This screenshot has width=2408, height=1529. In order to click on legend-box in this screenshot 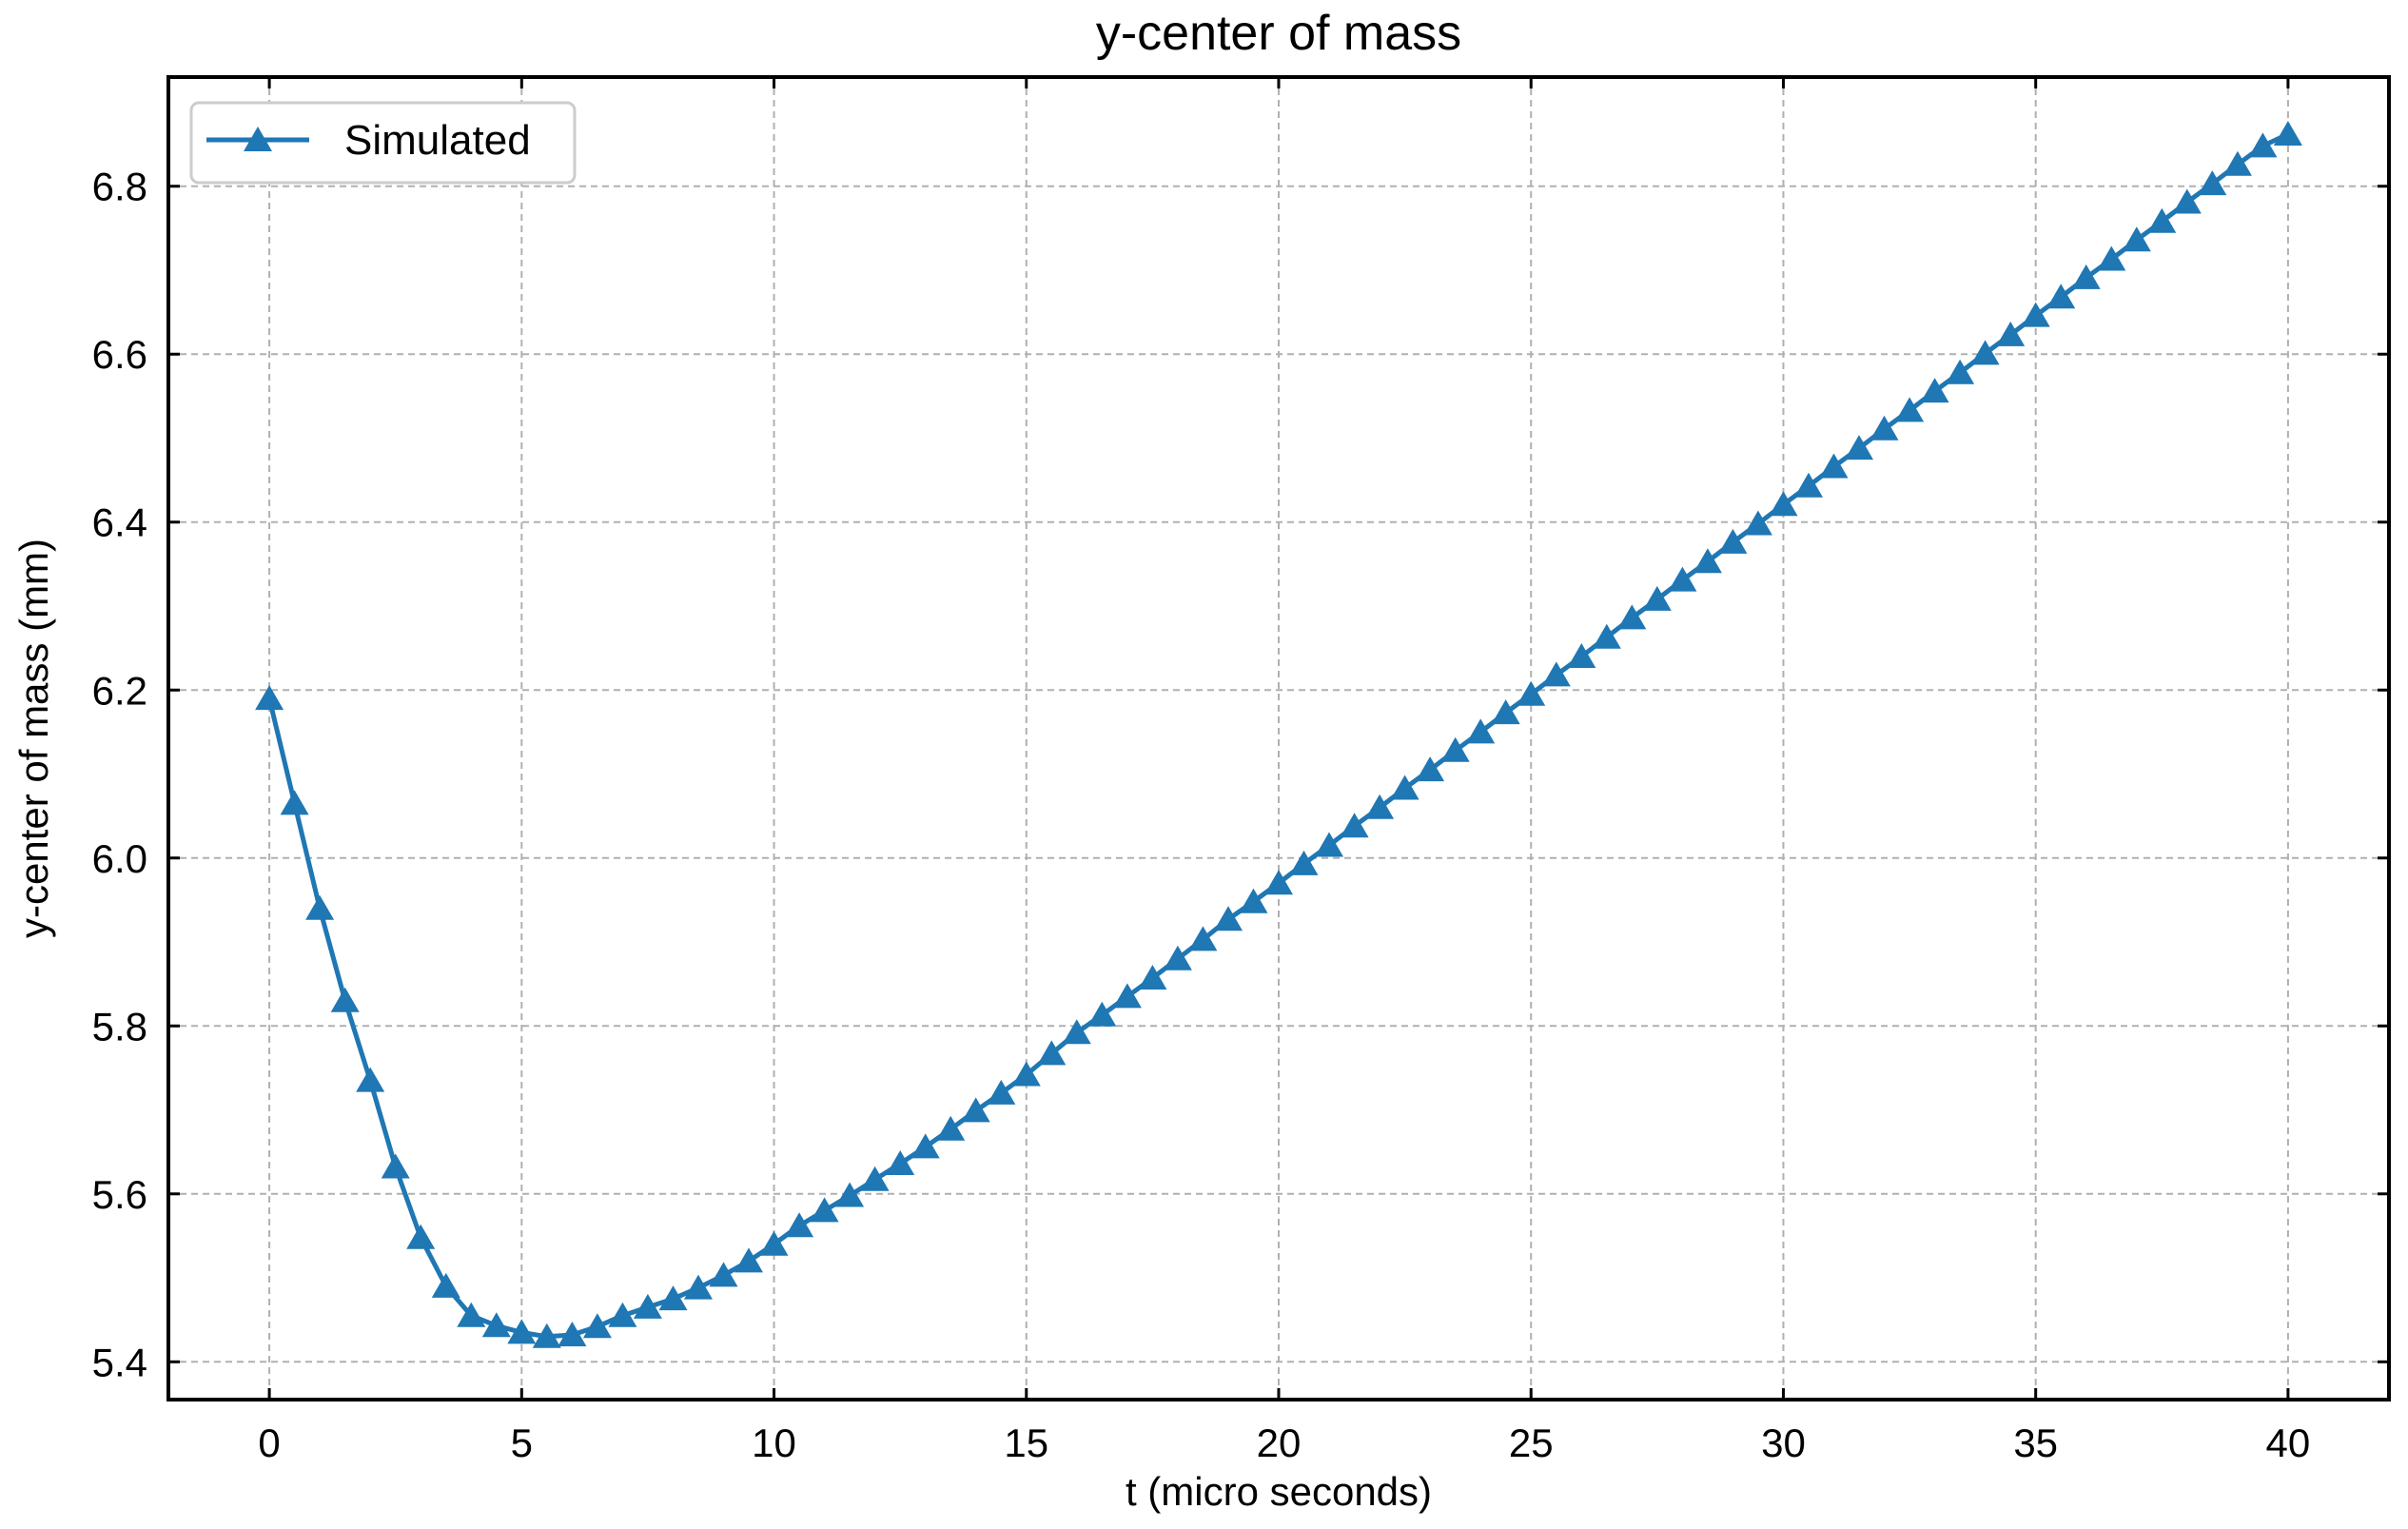, I will do `click(383, 143)`.